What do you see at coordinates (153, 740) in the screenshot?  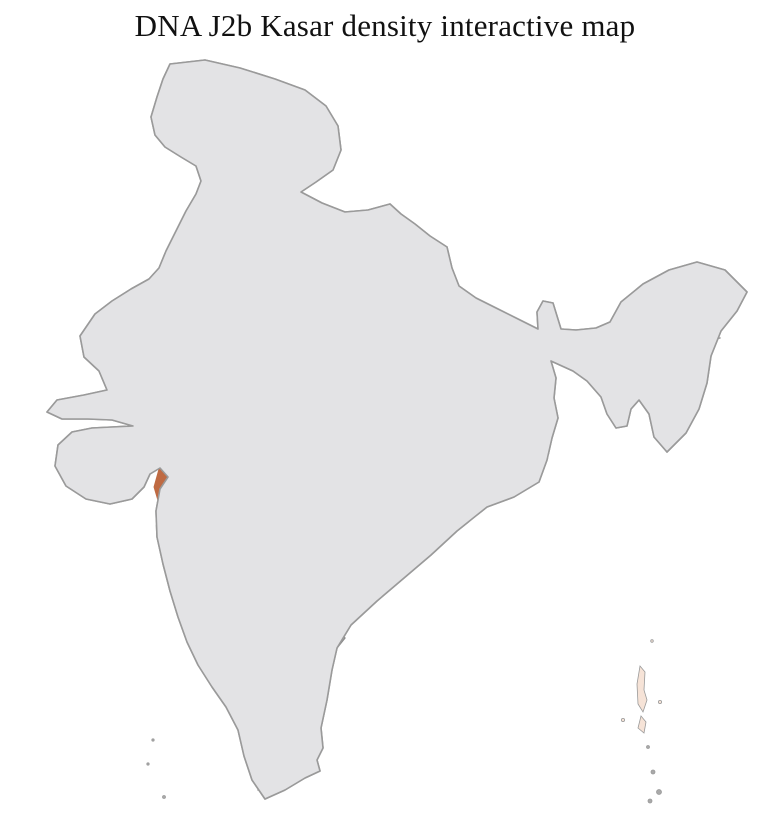 I see `region-lakshadweep-a` at bounding box center [153, 740].